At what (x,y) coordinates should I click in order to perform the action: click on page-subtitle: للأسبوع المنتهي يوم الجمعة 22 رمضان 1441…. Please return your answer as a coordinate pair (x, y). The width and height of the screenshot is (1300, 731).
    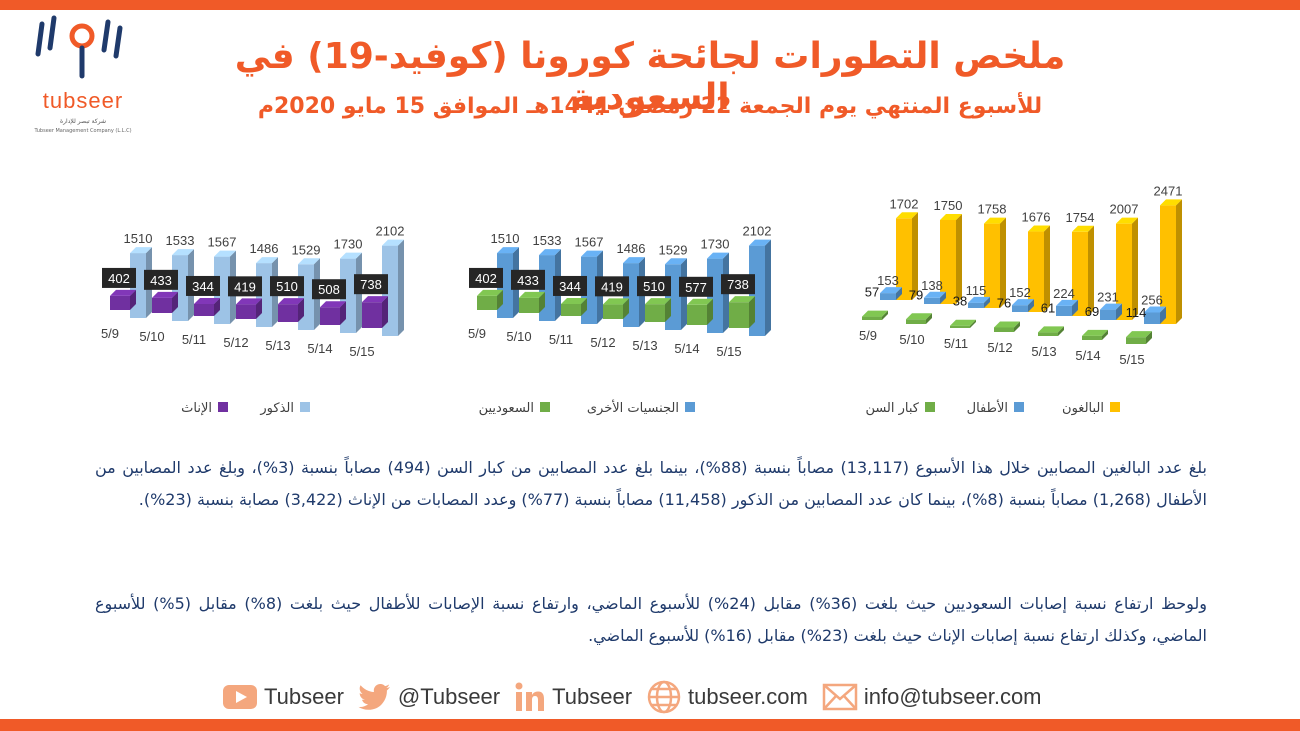
    Looking at the image, I should click on (650, 106).